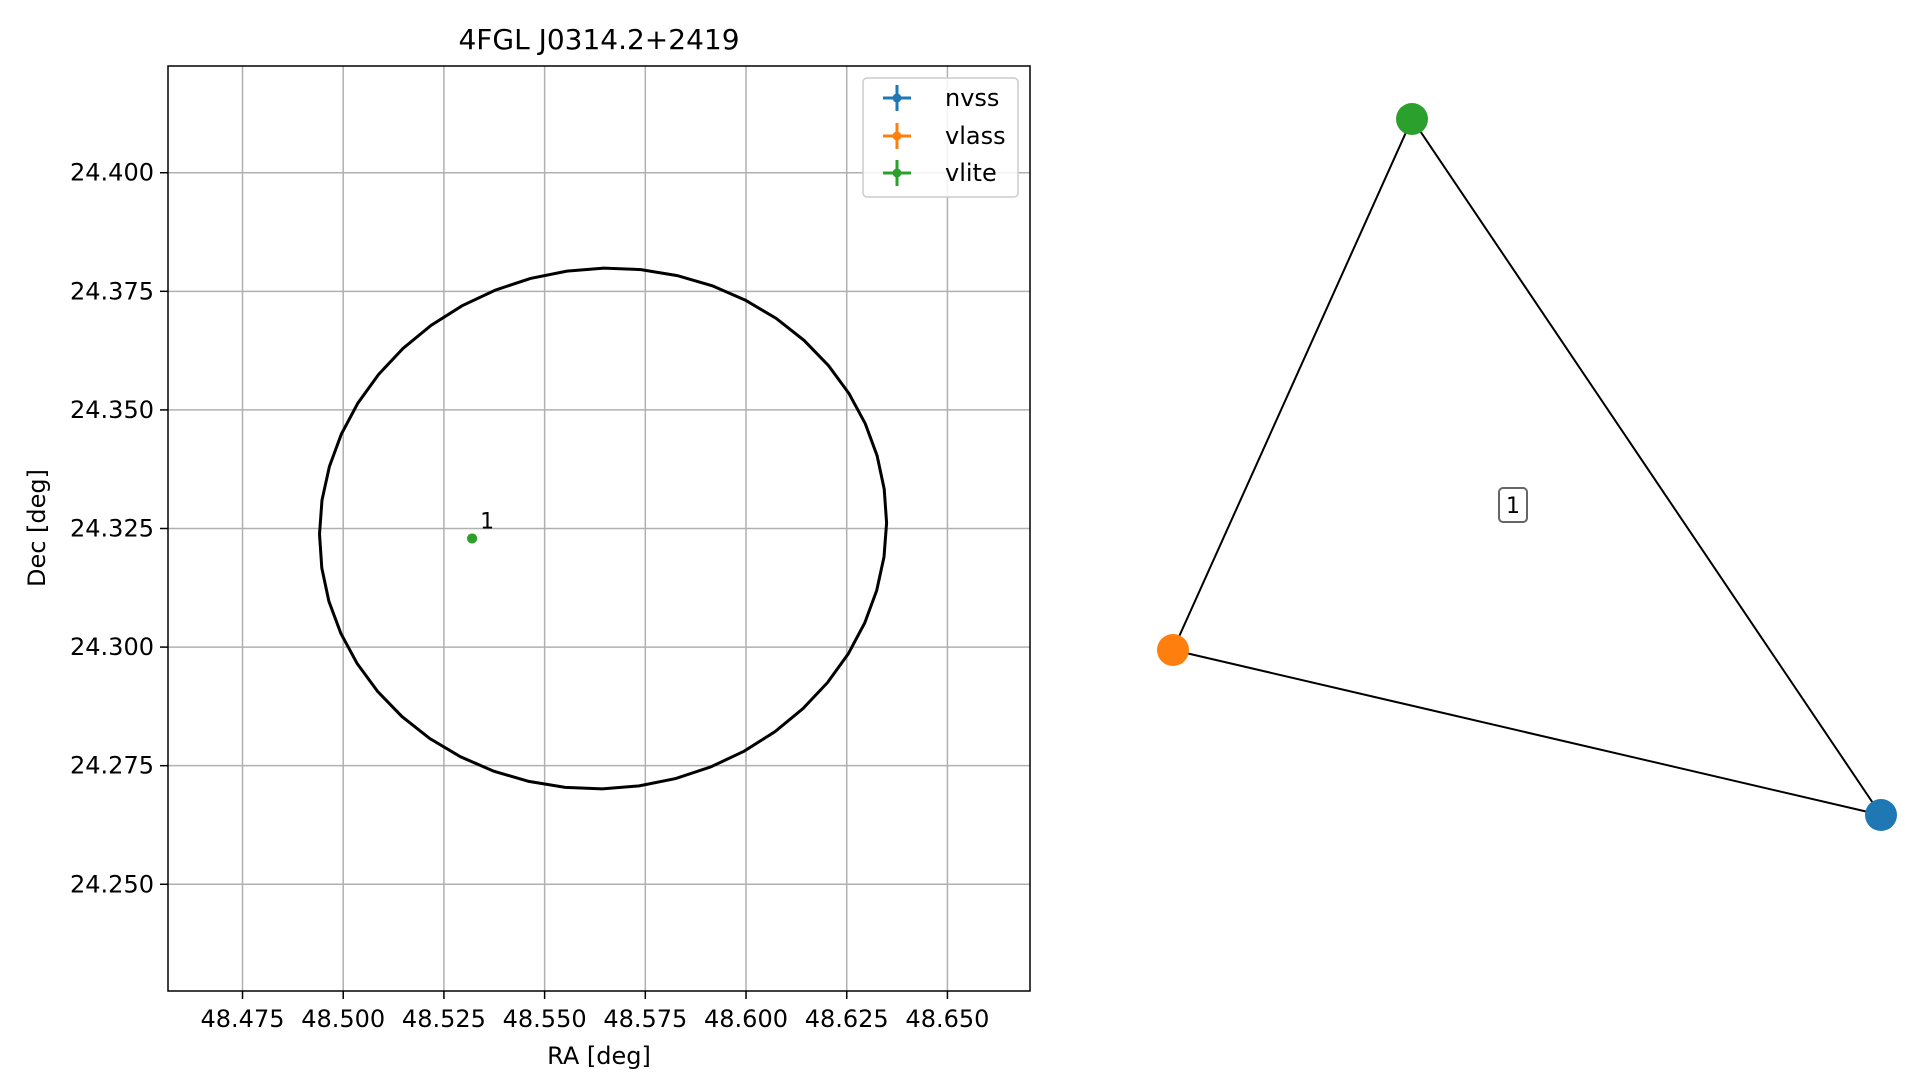 The width and height of the screenshot is (1919, 1080). I want to click on y-tick-label: 24.375, so click(112, 291).